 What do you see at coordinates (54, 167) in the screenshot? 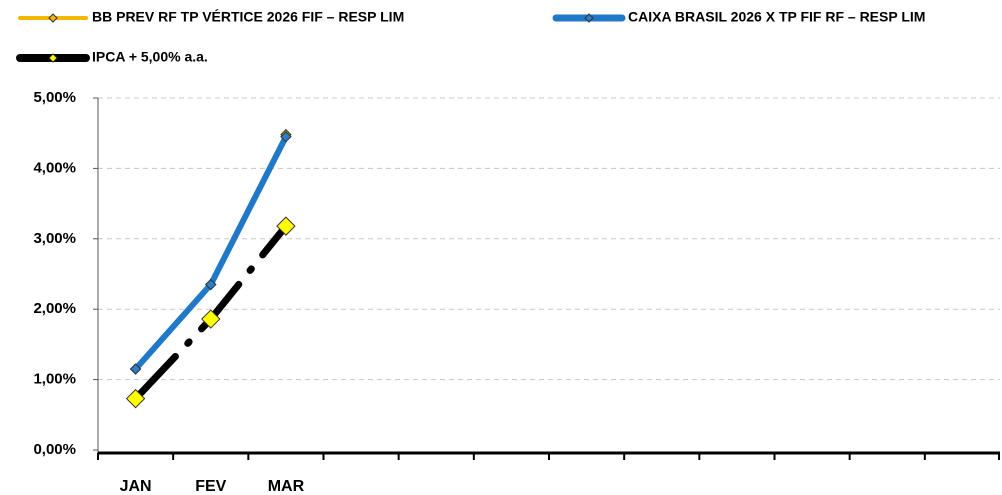
I see `y-tick-label: 4,00%` at bounding box center [54, 167].